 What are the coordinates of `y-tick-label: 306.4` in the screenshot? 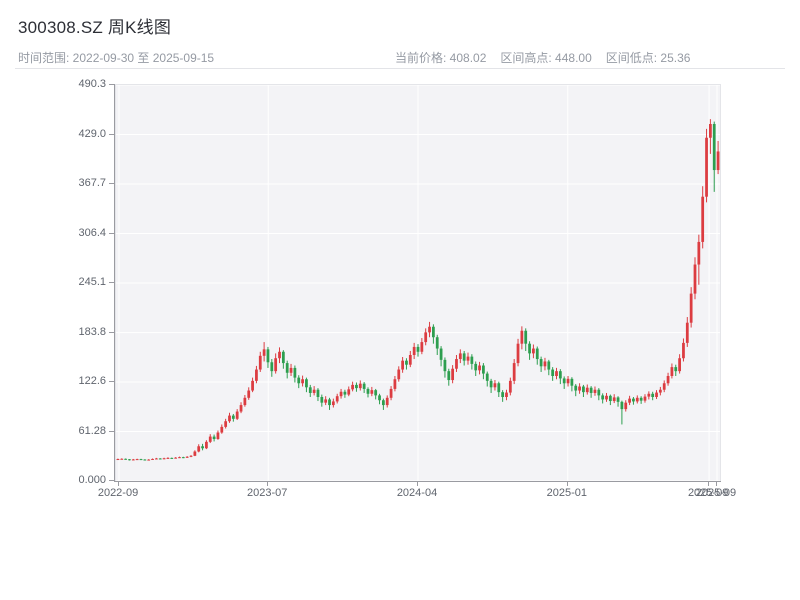 It's located at (92, 232).